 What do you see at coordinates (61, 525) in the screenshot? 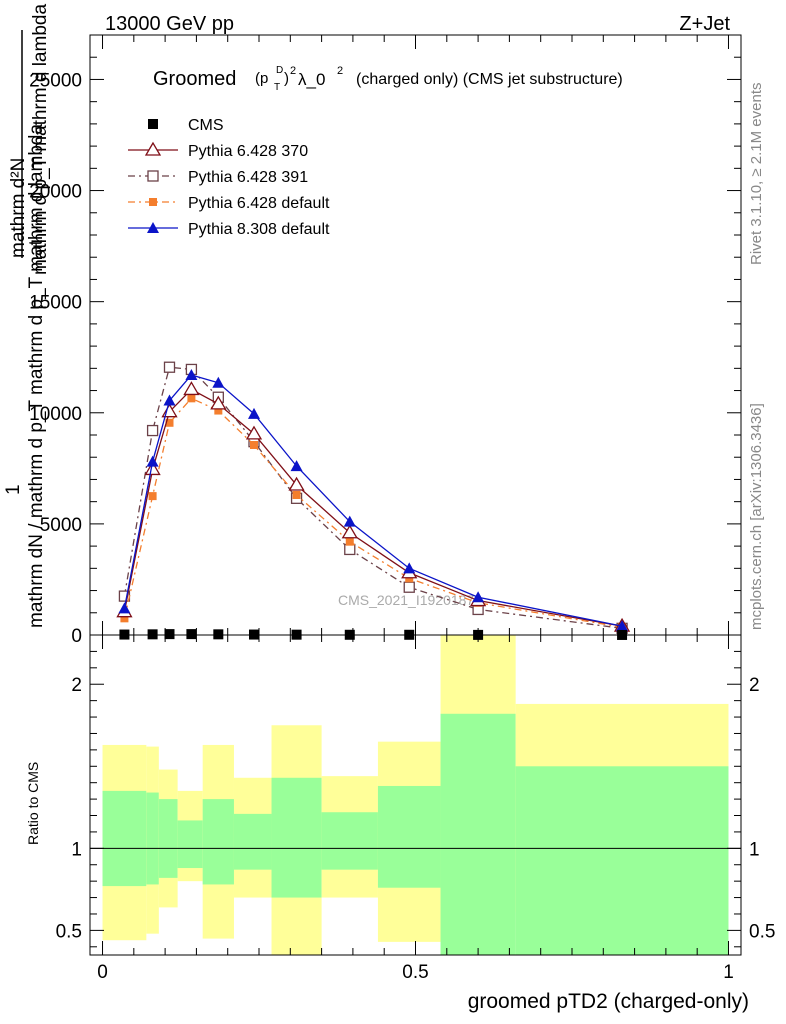
I see `main-ytick-label: 5000` at bounding box center [61, 525].